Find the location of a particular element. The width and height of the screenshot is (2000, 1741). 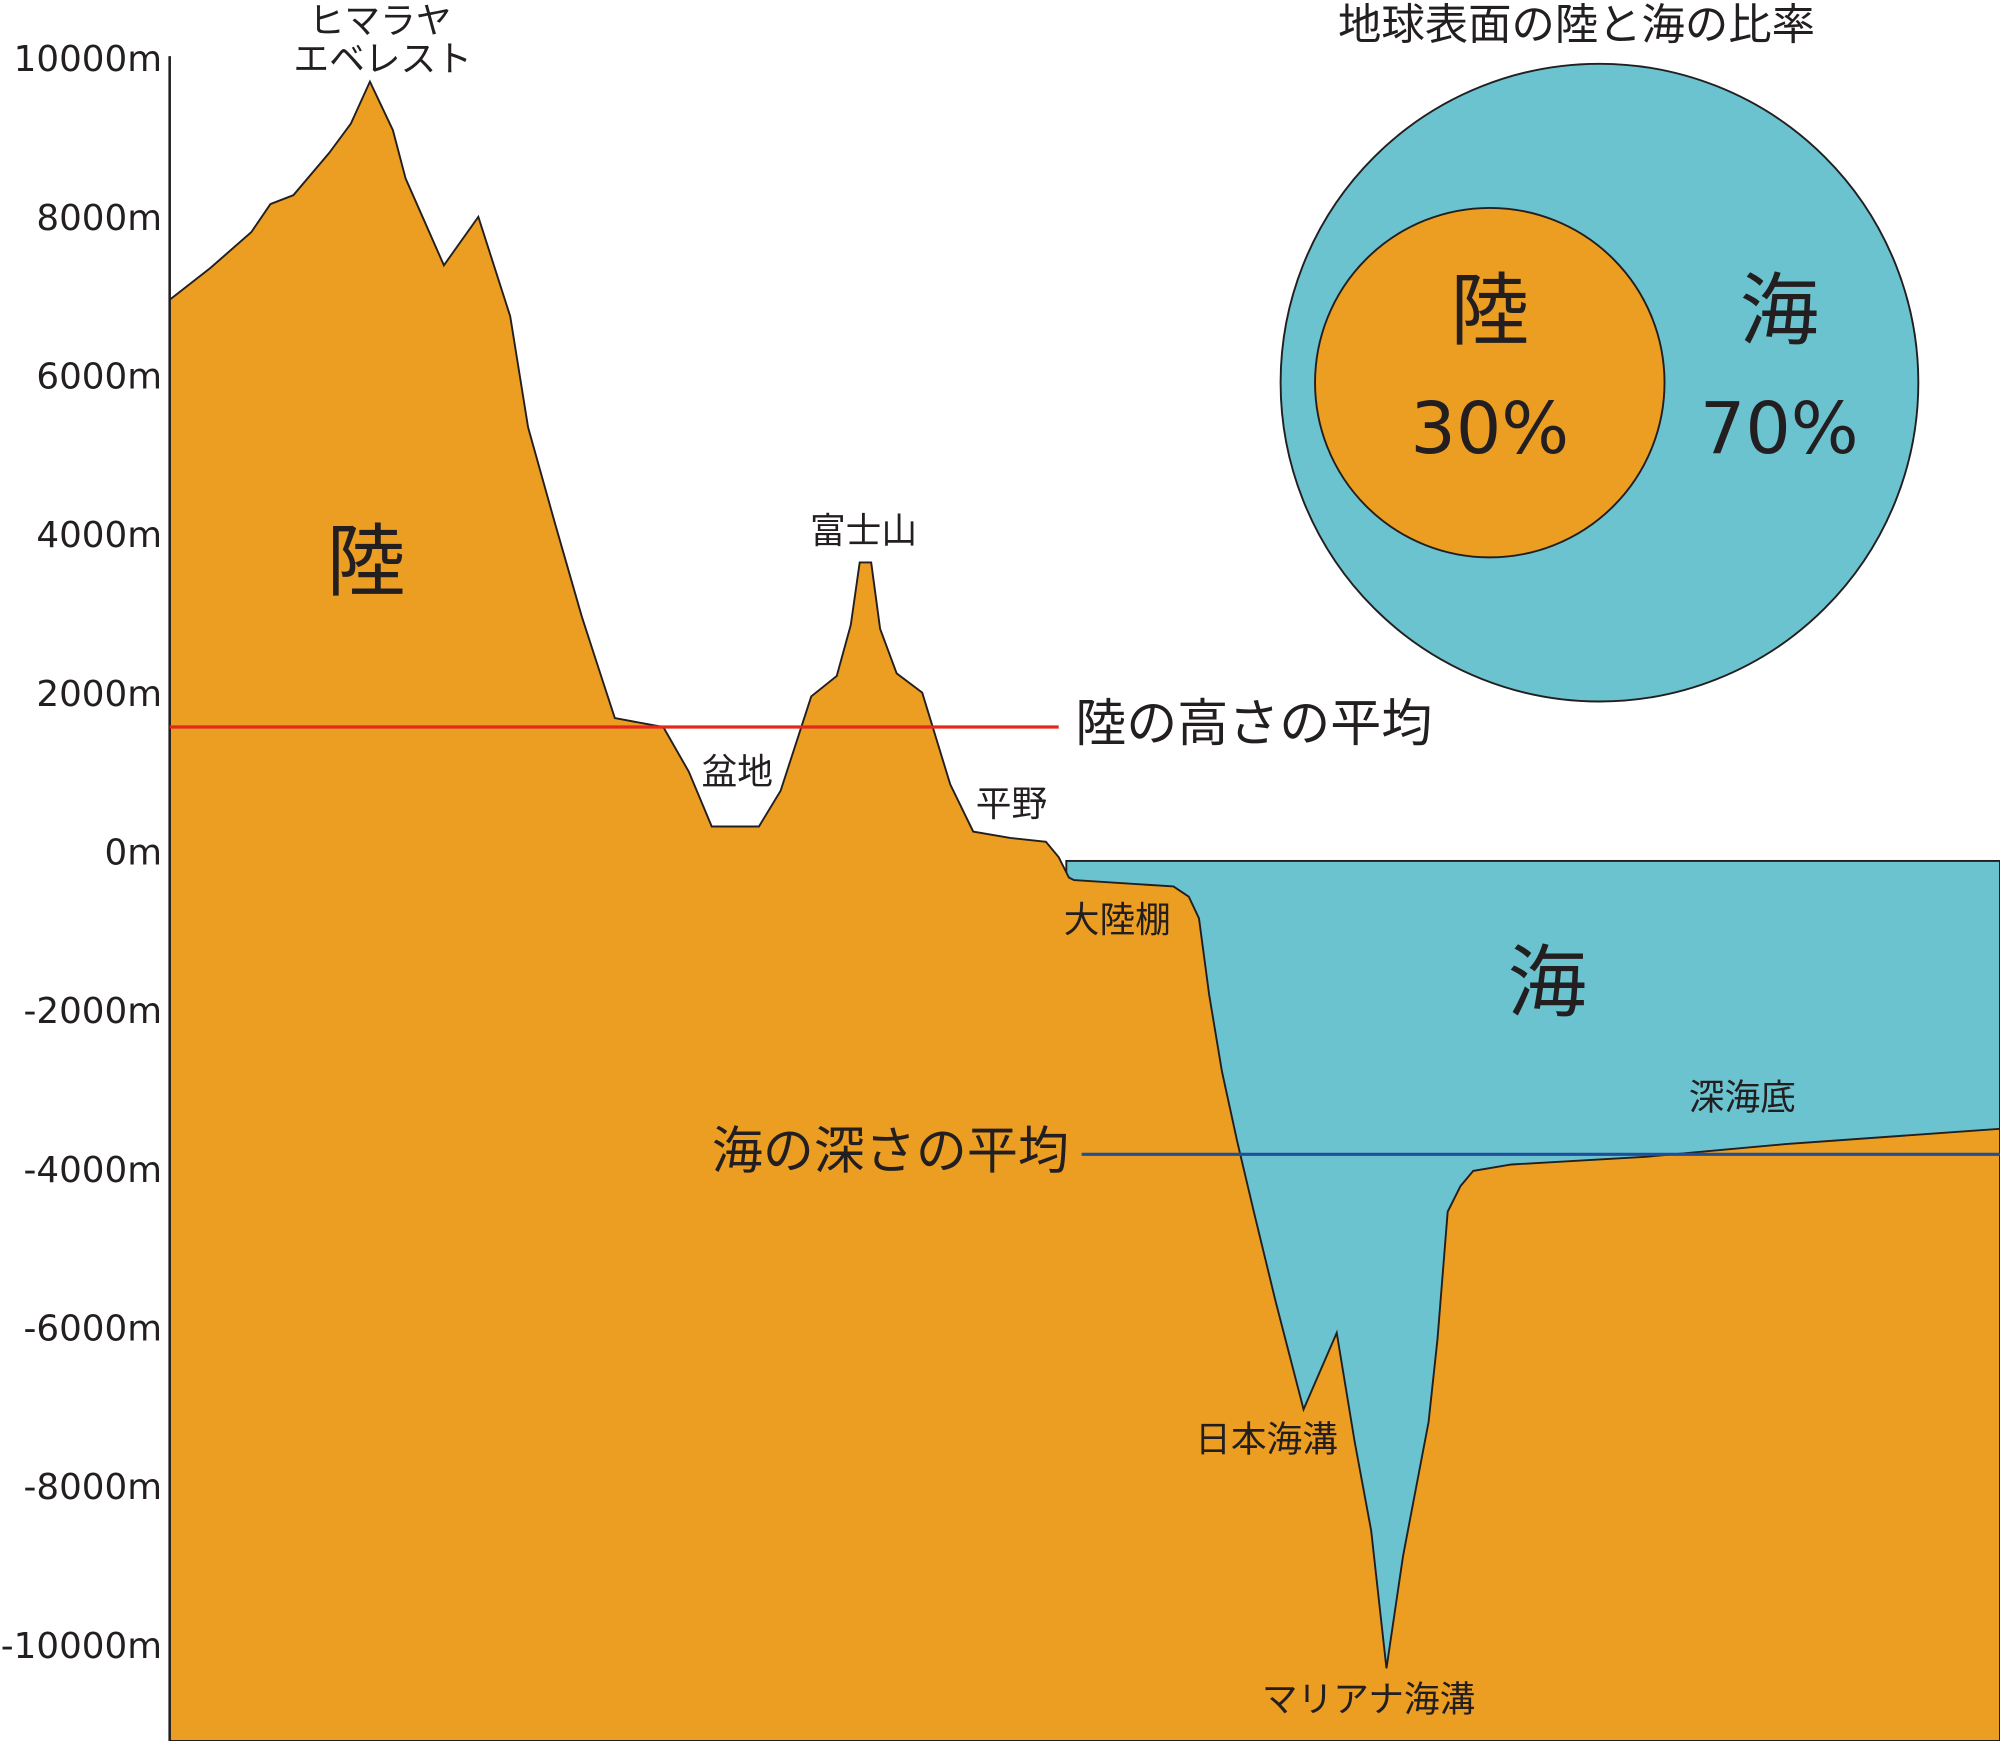

place-label: 深海底 is located at coordinates (1742, 1097).